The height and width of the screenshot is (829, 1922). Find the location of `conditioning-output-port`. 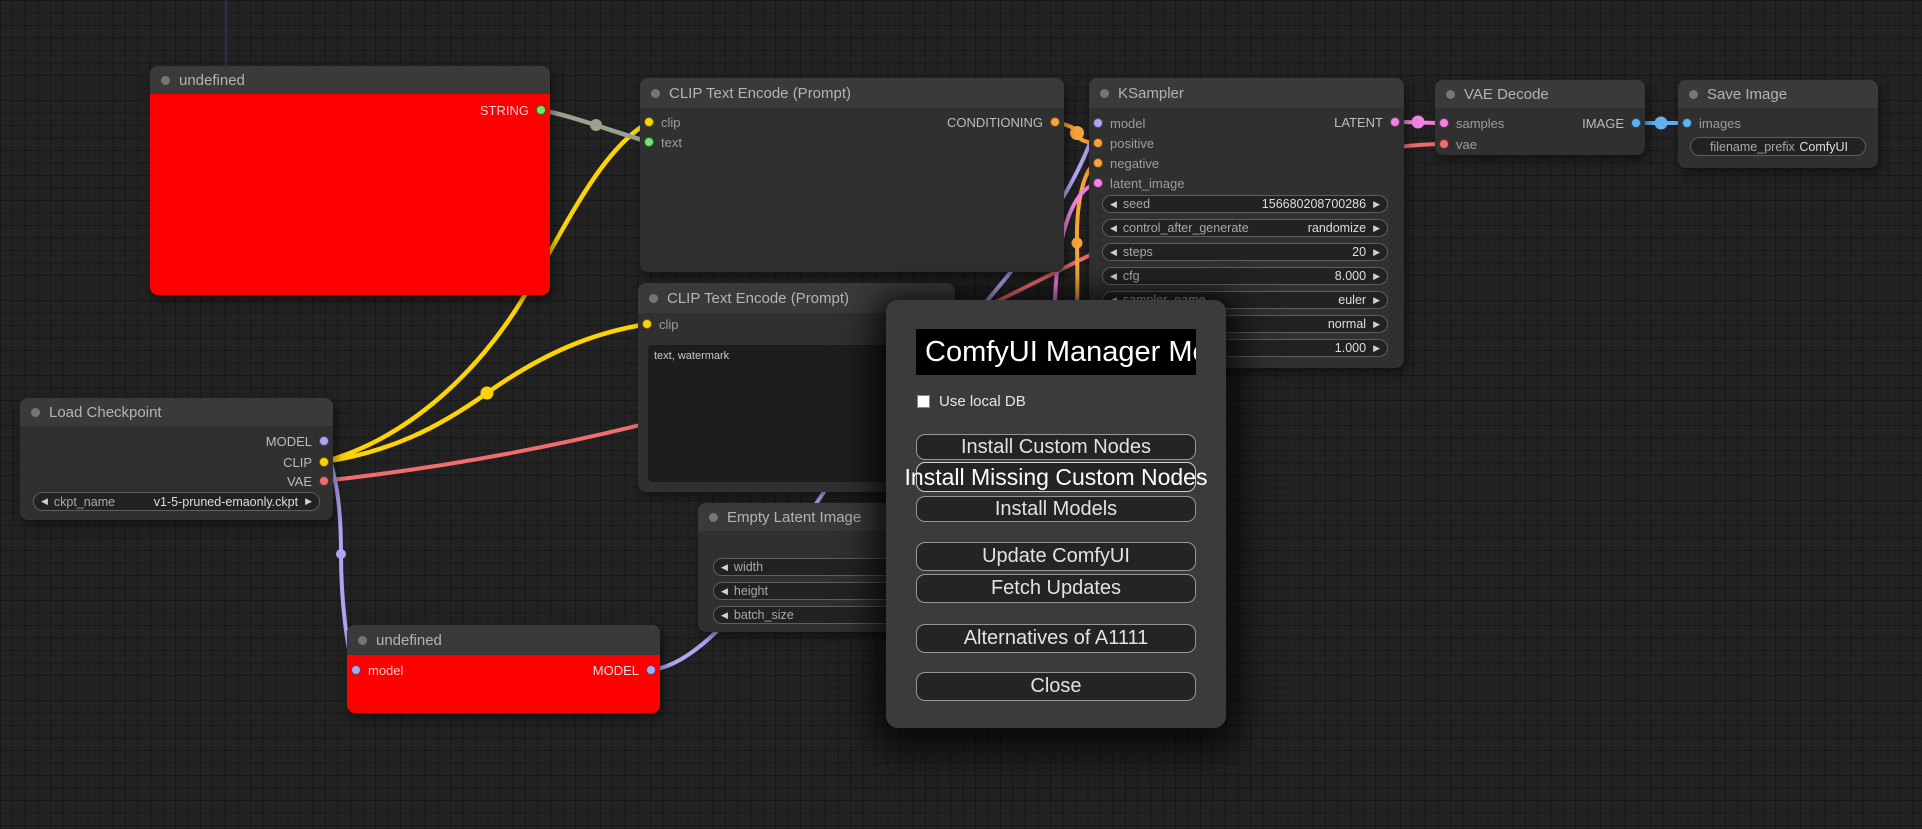

conditioning-output-port is located at coordinates (1055, 122).